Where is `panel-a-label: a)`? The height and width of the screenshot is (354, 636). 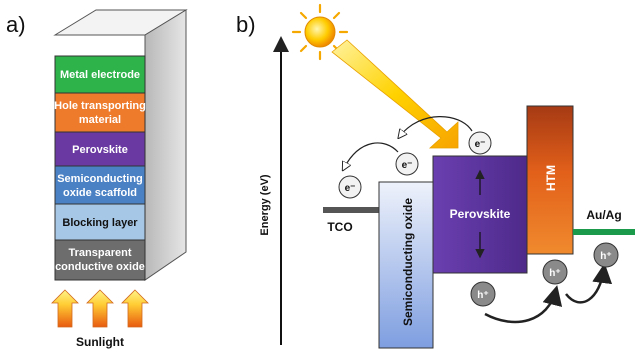 panel-a-label: a) is located at coordinates (16, 24).